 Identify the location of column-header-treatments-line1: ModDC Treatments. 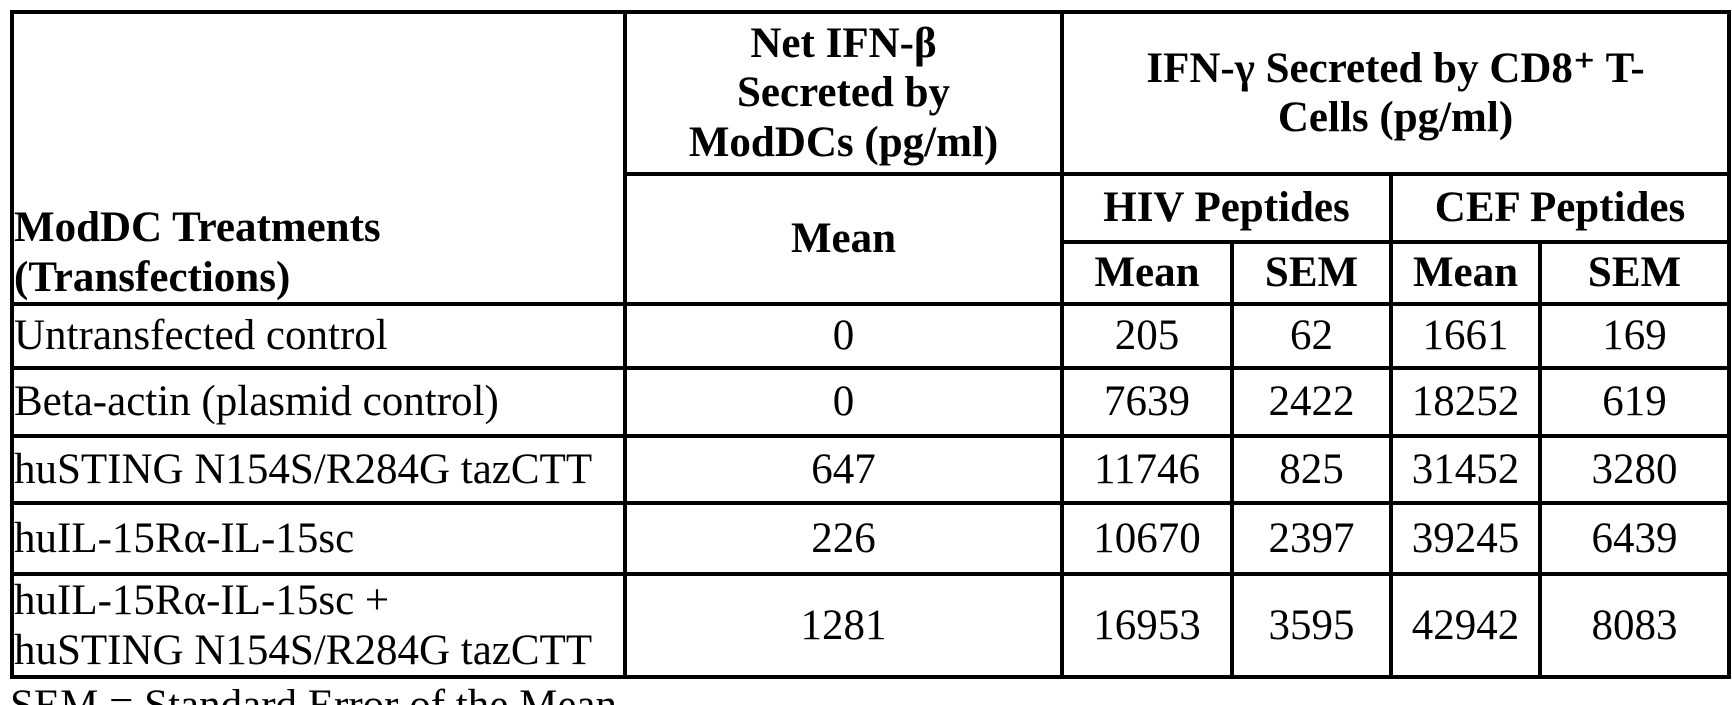
(197, 228).